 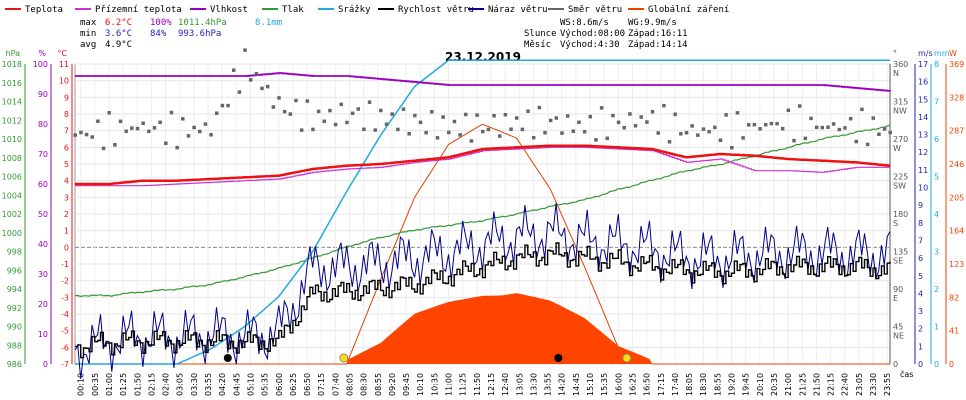 What do you see at coordinates (923, 135) in the screenshot?
I see `axis-ms-tick: 13` at bounding box center [923, 135].